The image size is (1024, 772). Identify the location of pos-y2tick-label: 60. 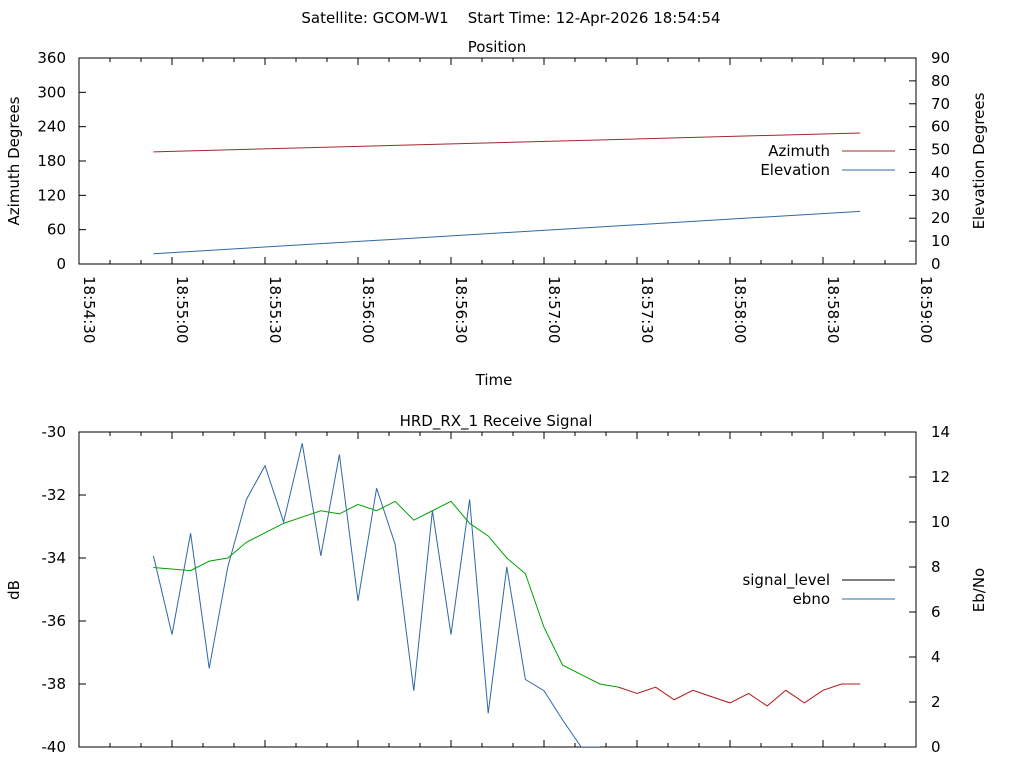
(940, 127).